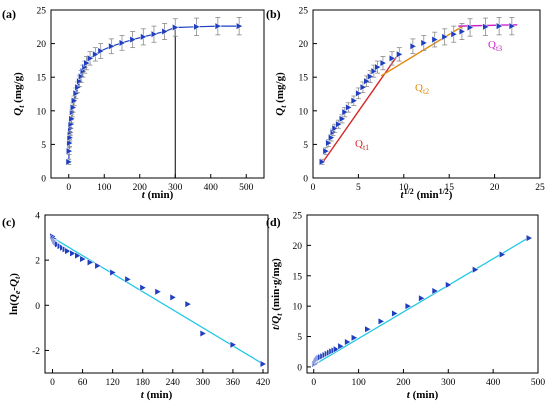 This screenshot has width=550, height=414. Describe the element at coordinates (404, 188) in the screenshot. I see `x-tick-label: 10` at that location.